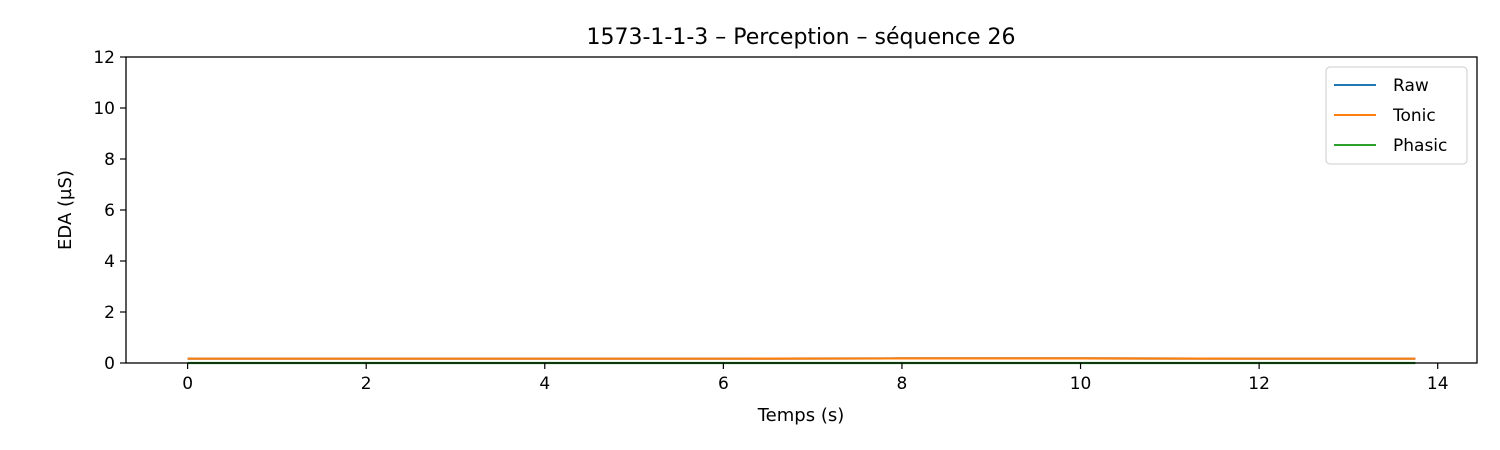 The image size is (1500, 450). What do you see at coordinates (1411, 86) in the screenshot?
I see `legend-label-raw: Raw` at bounding box center [1411, 86].